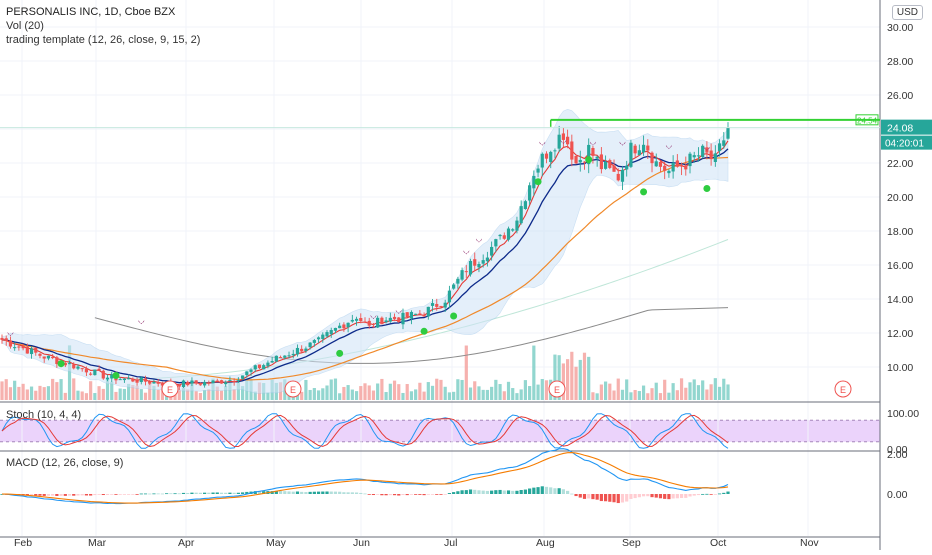 The height and width of the screenshot is (555, 932). I want to click on stoch-d-line, so click(365, 431).